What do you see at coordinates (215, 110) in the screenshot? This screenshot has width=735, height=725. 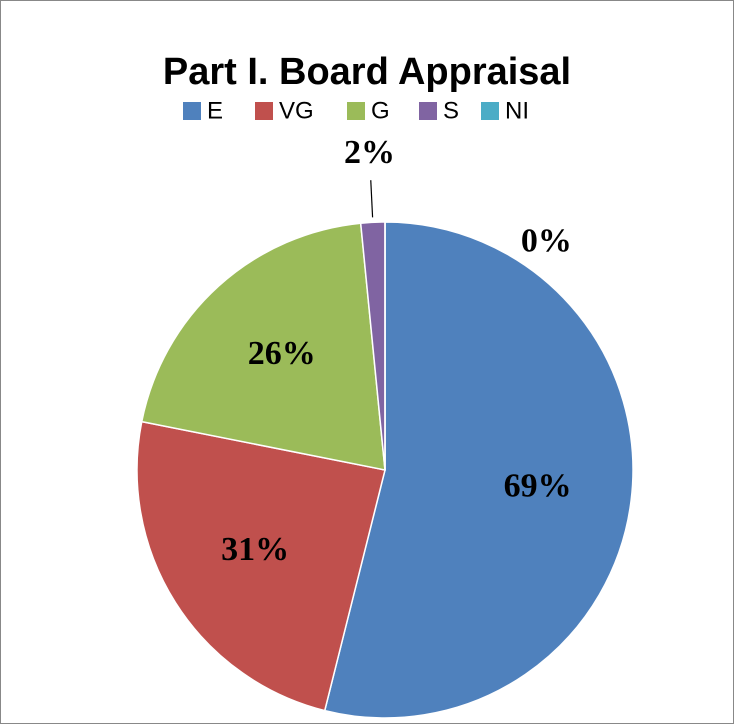 I see `legend-label: E` at bounding box center [215, 110].